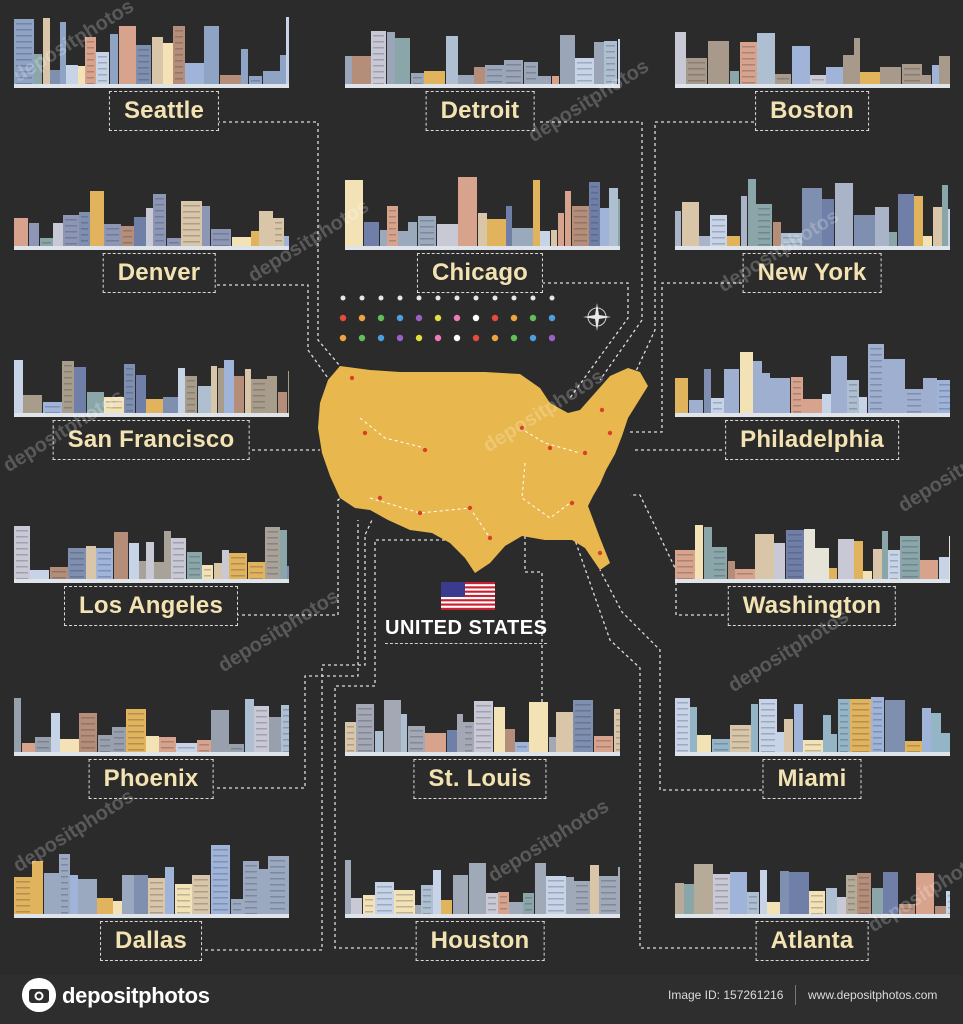 This screenshot has height=1024, width=963. I want to click on city-label: New York, so click(812, 273).